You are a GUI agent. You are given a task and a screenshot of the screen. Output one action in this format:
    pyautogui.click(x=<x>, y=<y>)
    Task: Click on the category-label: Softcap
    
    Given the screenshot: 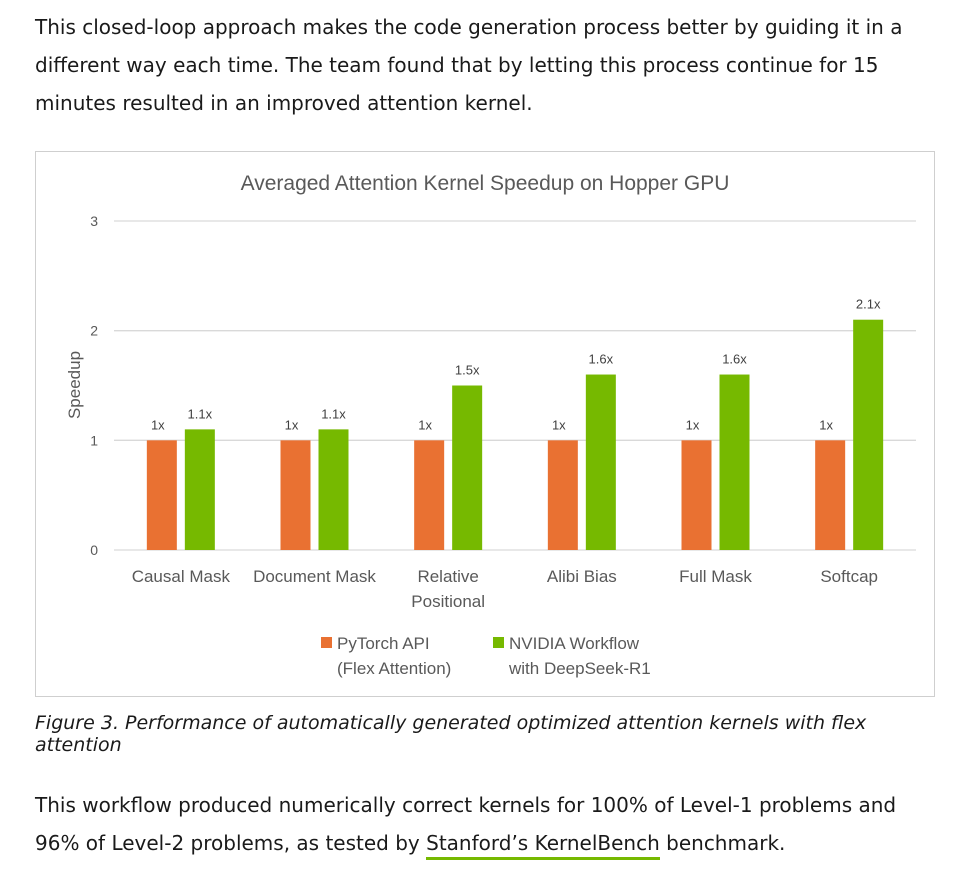 What is the action you would take?
    pyautogui.click(x=849, y=576)
    